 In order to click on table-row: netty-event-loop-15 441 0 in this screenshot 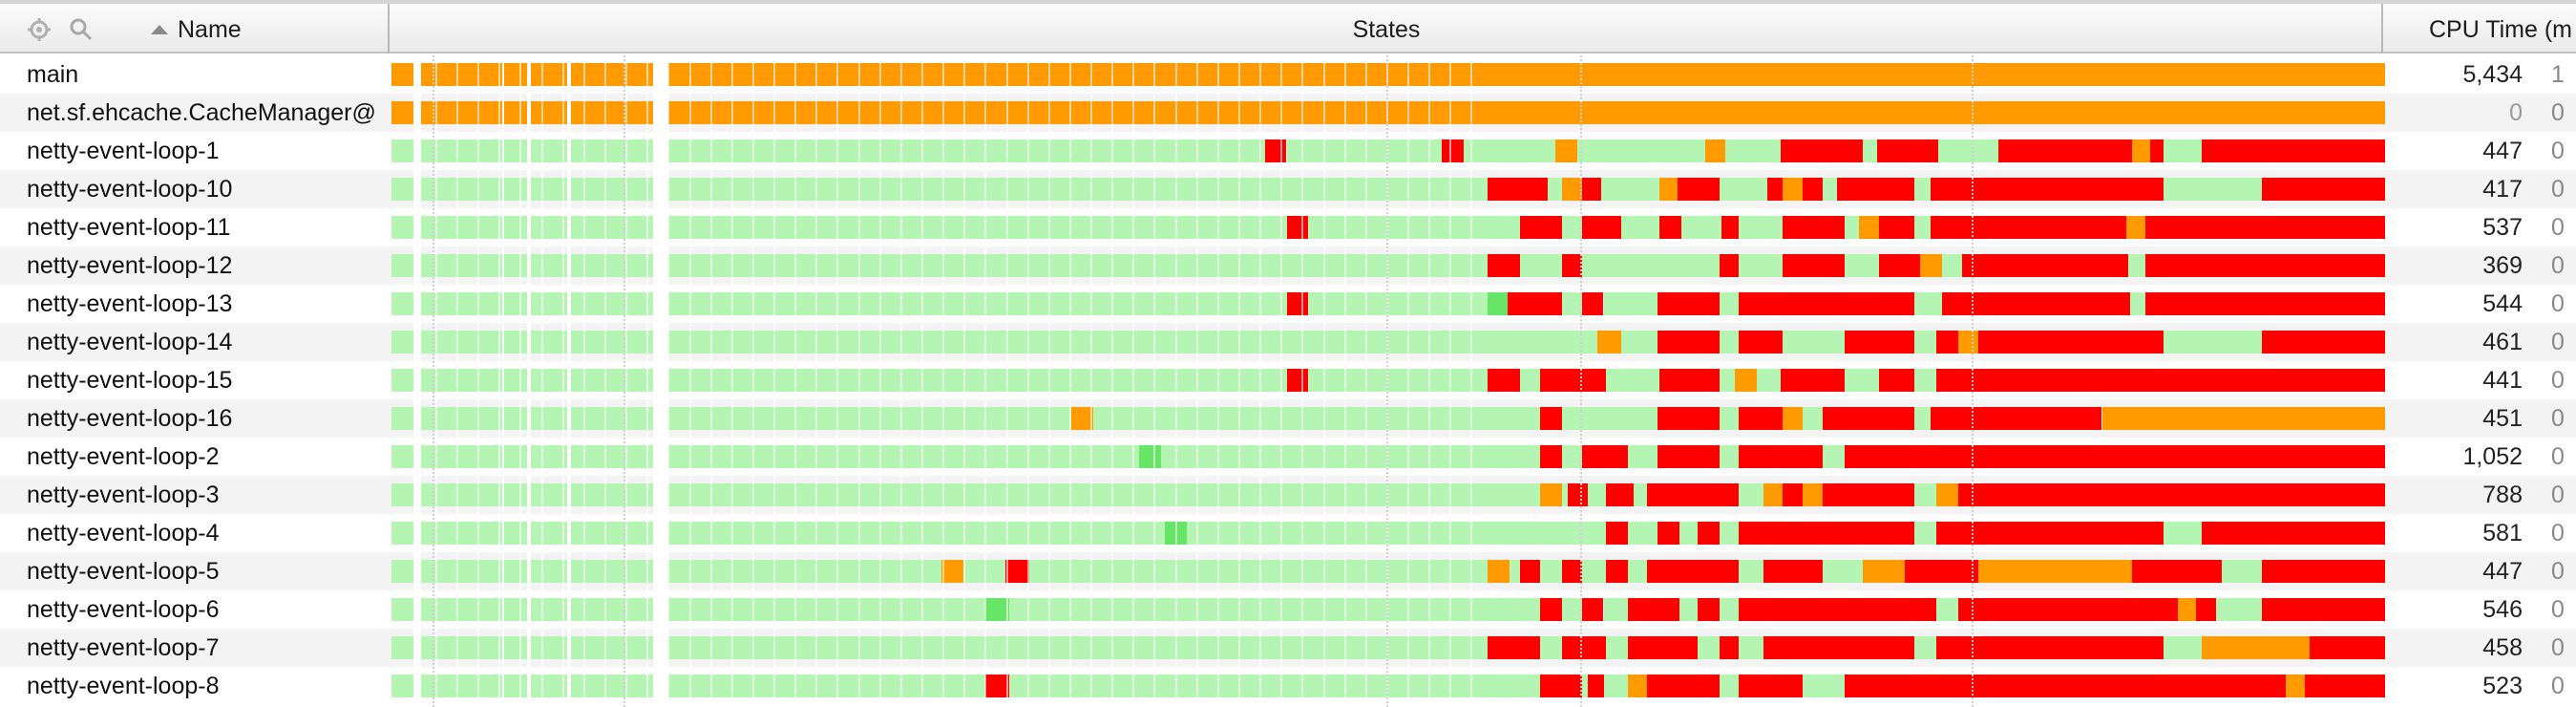, I will do `click(1288, 380)`.